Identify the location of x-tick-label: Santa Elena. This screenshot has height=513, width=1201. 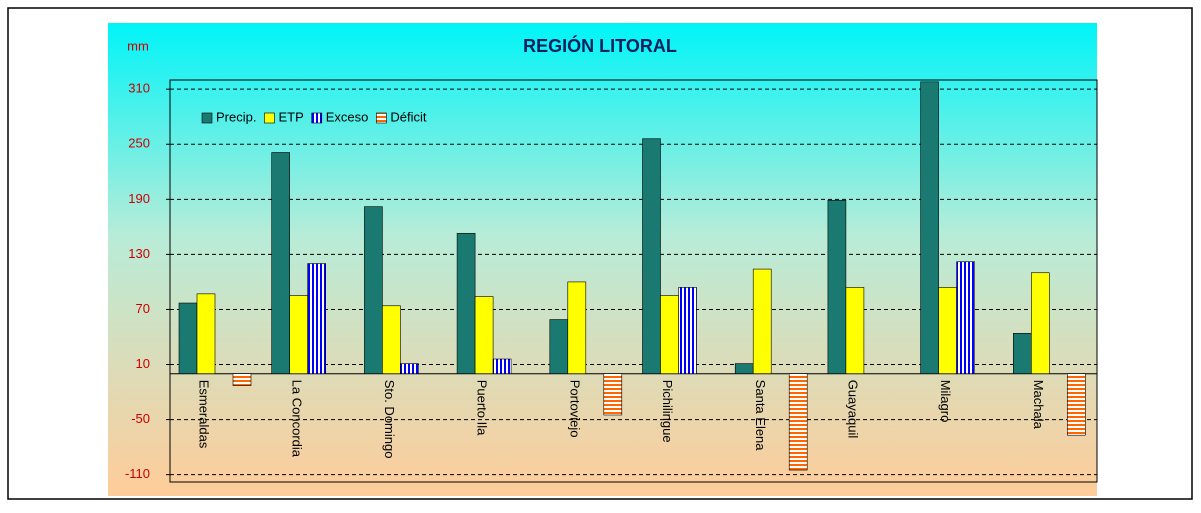
(760, 416).